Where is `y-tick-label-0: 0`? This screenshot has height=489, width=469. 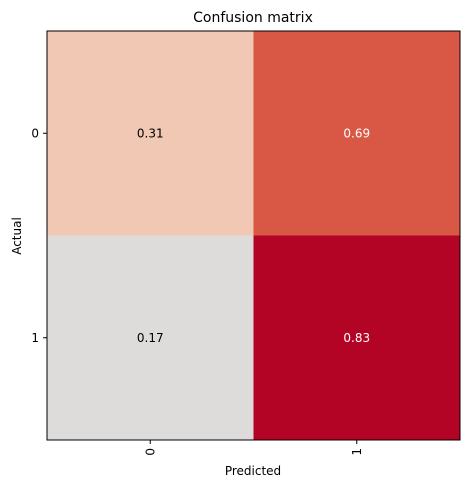 y-tick-label-0: 0 is located at coordinates (35, 133).